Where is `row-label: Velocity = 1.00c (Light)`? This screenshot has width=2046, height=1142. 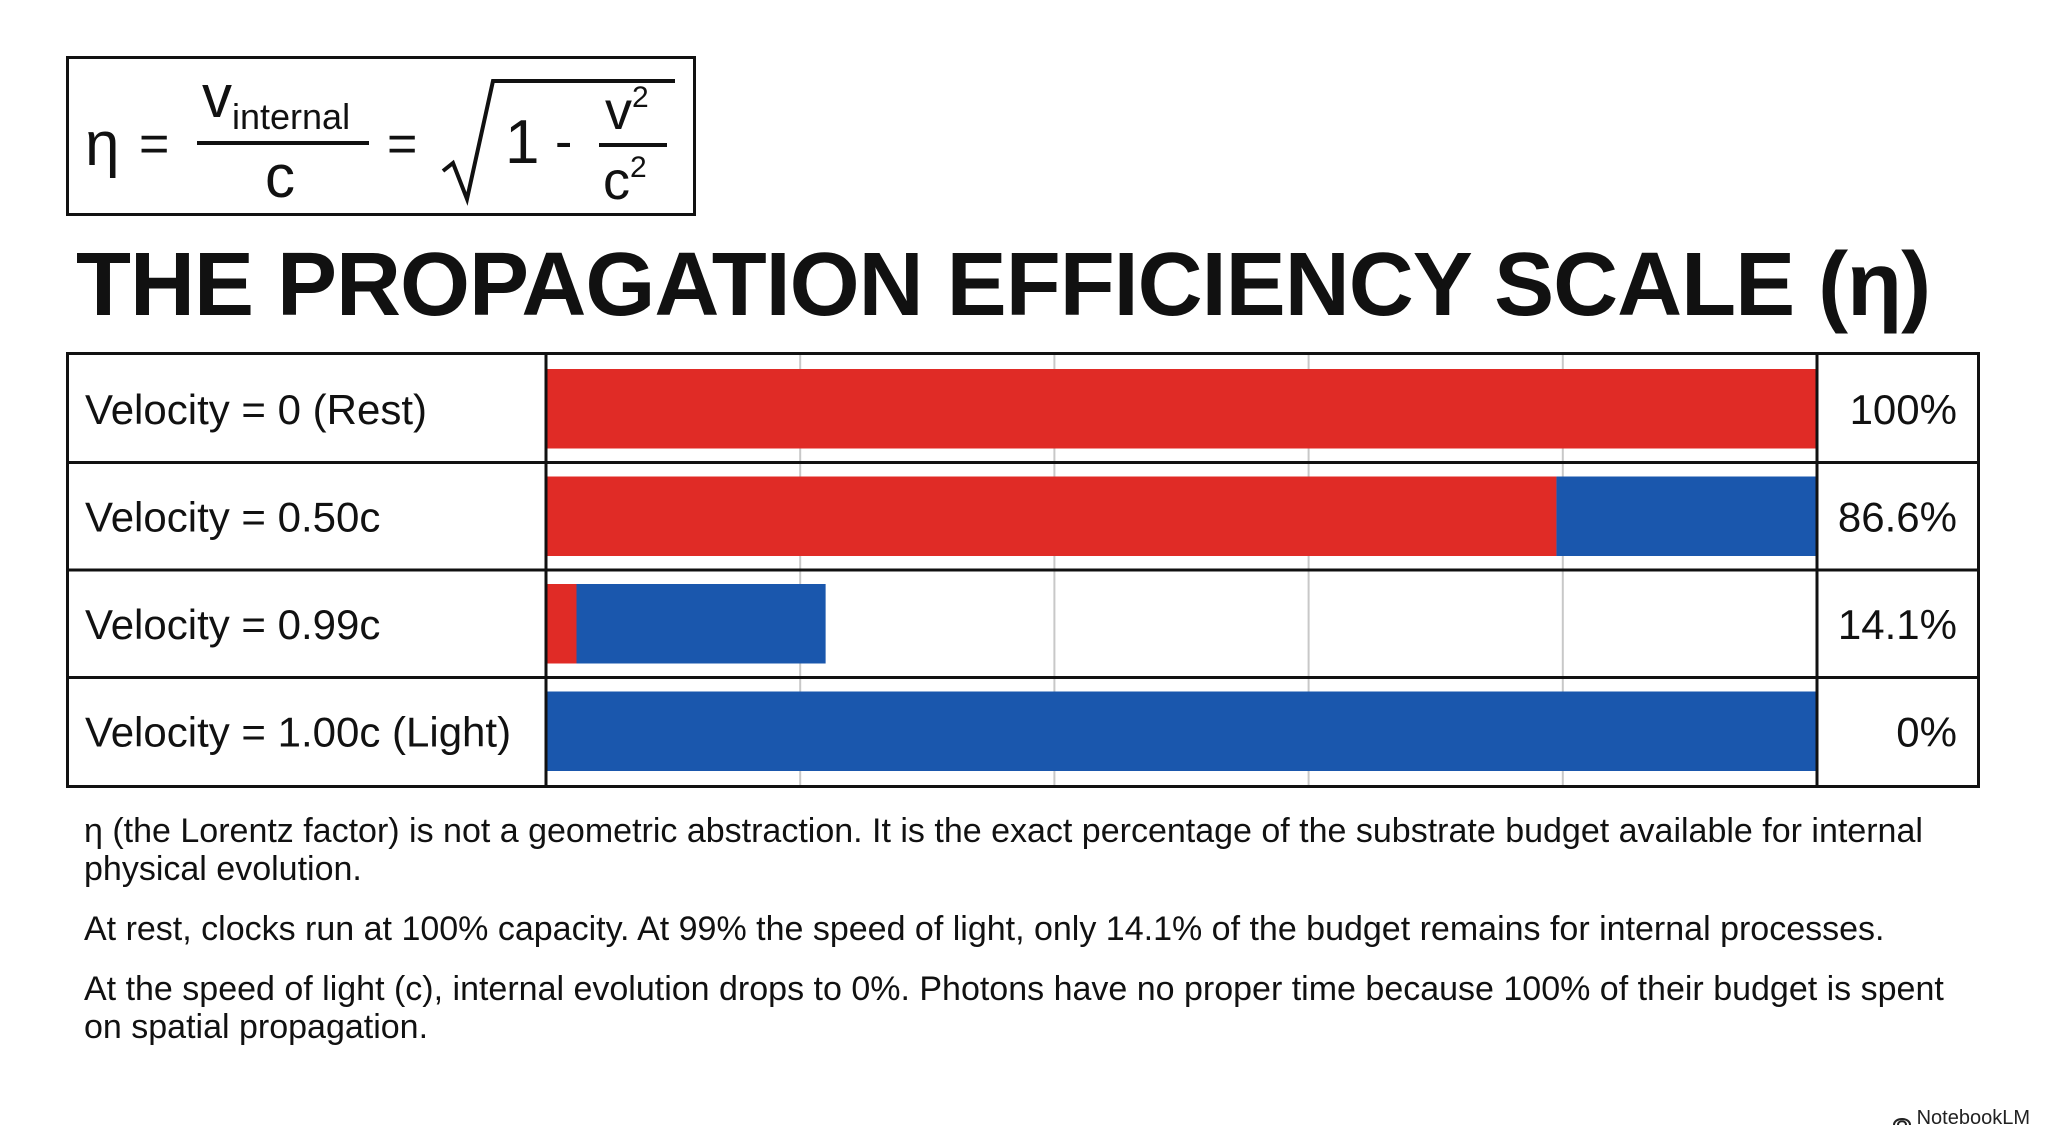 row-label: Velocity = 1.00c (Light) is located at coordinates (298, 731).